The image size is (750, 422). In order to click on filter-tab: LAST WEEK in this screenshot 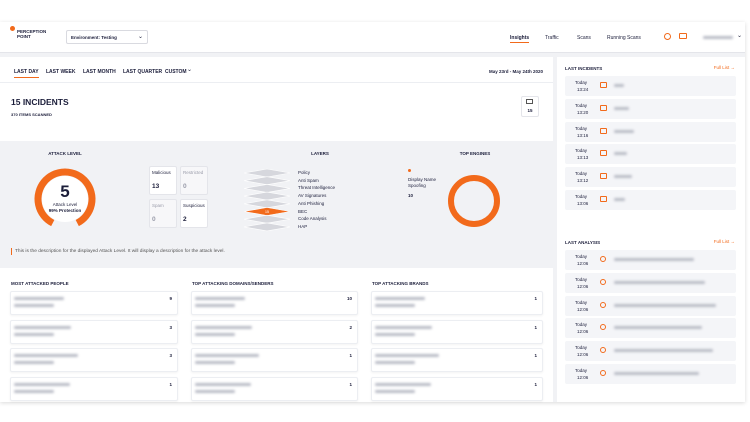, I will do `click(61, 72)`.